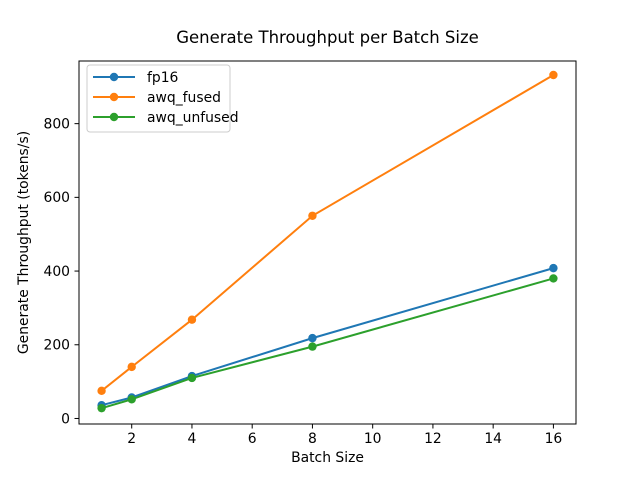 This screenshot has width=640, height=480. What do you see at coordinates (193, 118) in the screenshot?
I see `legend-label-awq_unfused: awq_unfused` at bounding box center [193, 118].